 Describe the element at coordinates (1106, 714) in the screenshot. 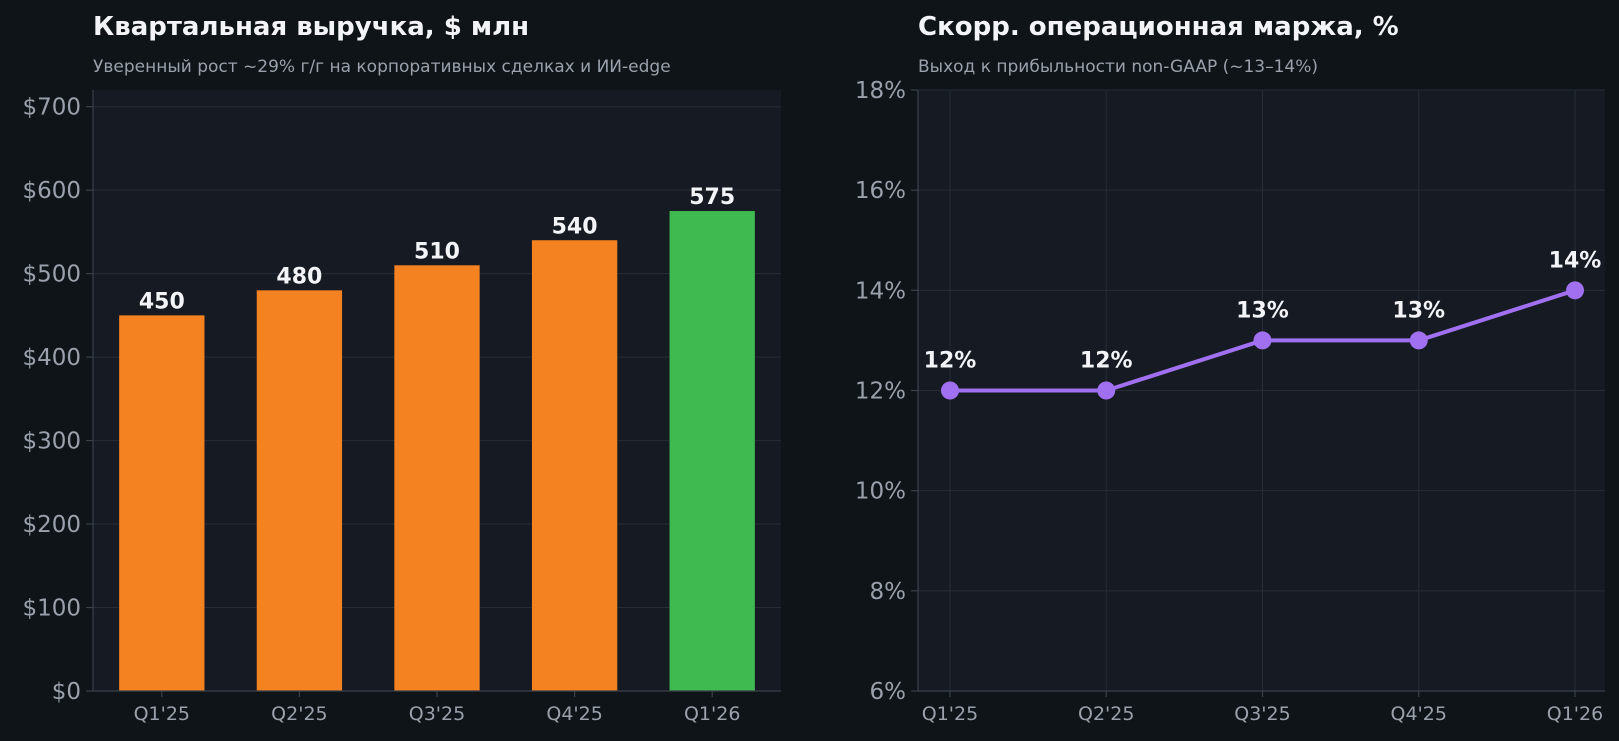

I see `margin-x-tick-label: Q2'25` at that location.